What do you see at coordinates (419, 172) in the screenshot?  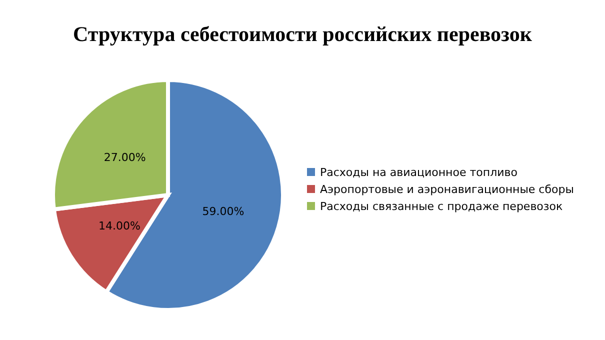 I see `legend-label: Расходы на авиационное топливо` at bounding box center [419, 172].